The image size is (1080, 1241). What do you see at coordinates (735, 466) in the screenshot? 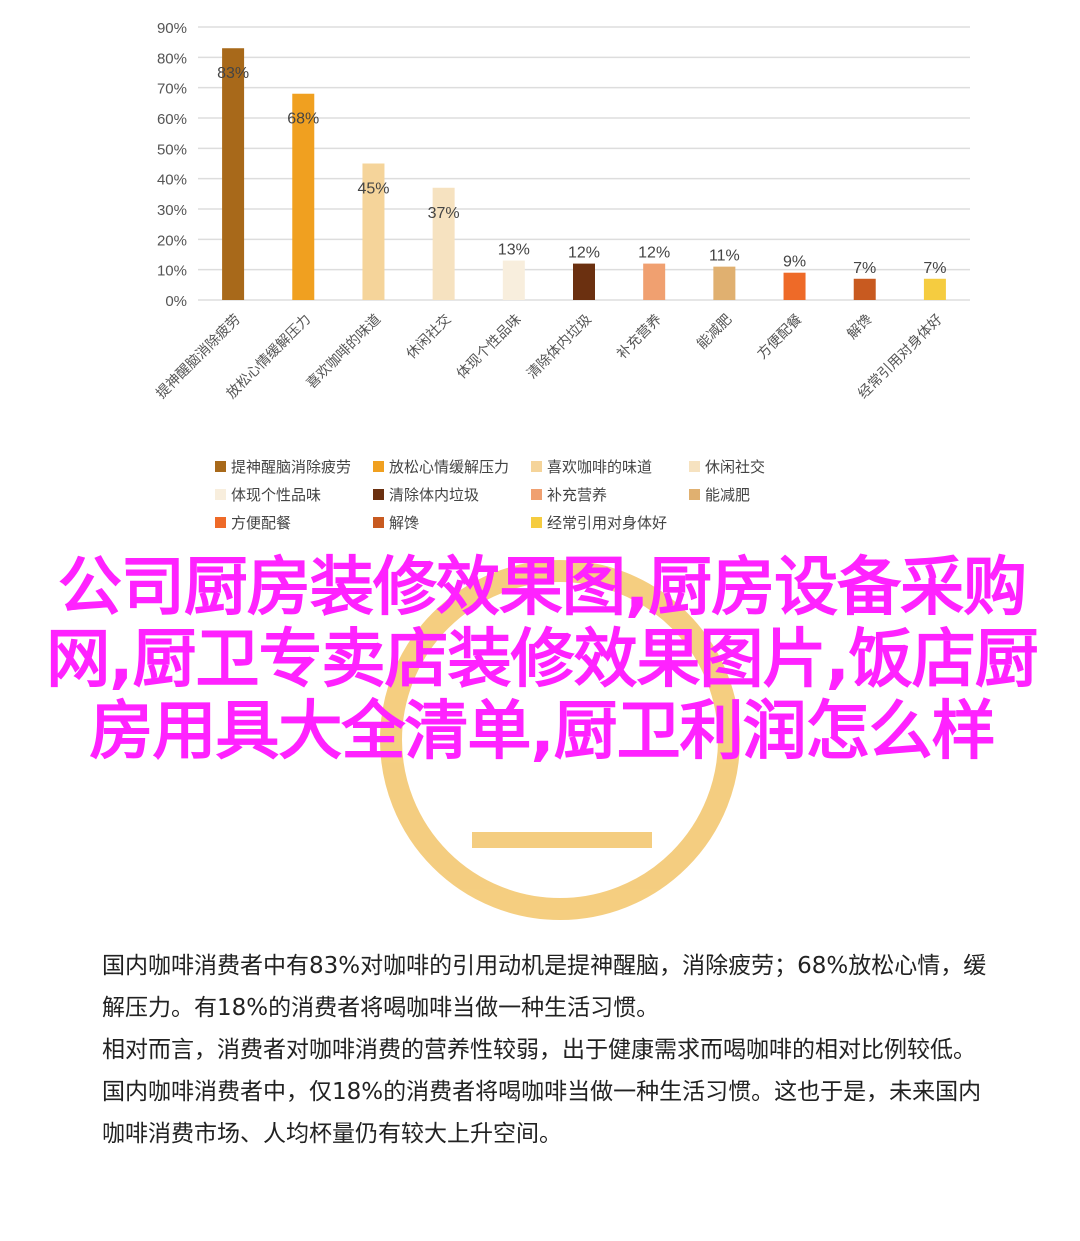
I see `legend-label: 休闲社交` at bounding box center [735, 466].